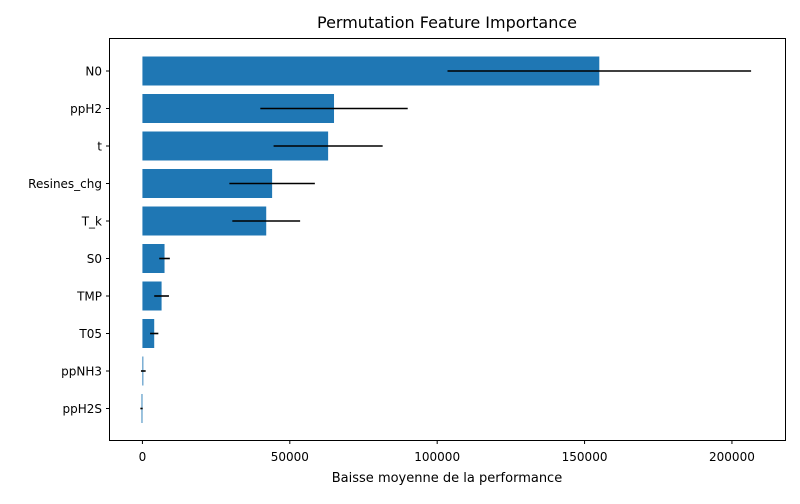 This screenshot has height=504, width=800. I want to click on y-tick-label: ppNH3, so click(81, 372).